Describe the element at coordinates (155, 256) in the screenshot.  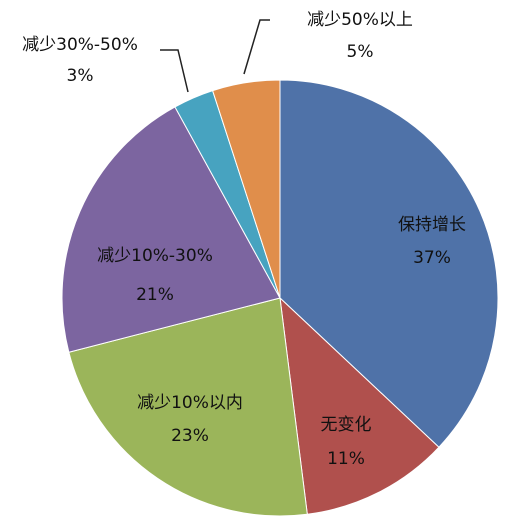
I see `slice-label: 减少10%-30%` at that location.